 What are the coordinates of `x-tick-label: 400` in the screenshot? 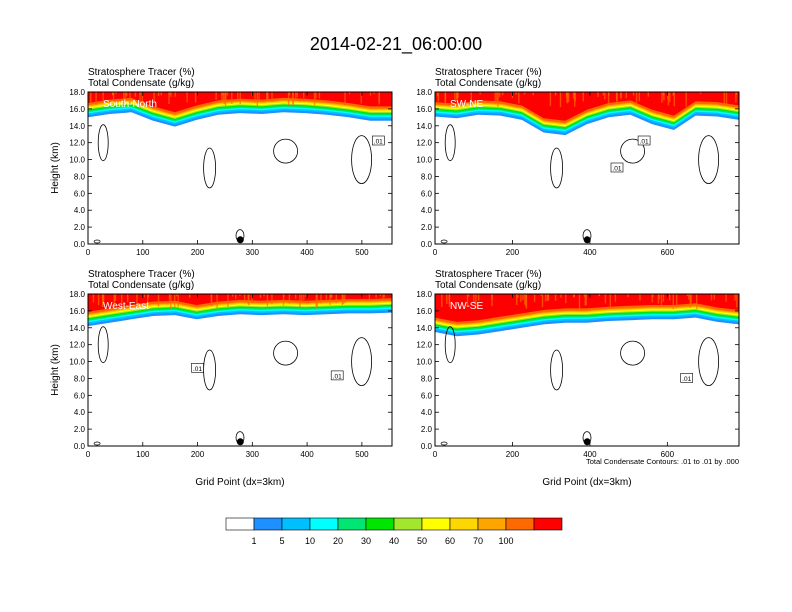 It's located at (590, 252).